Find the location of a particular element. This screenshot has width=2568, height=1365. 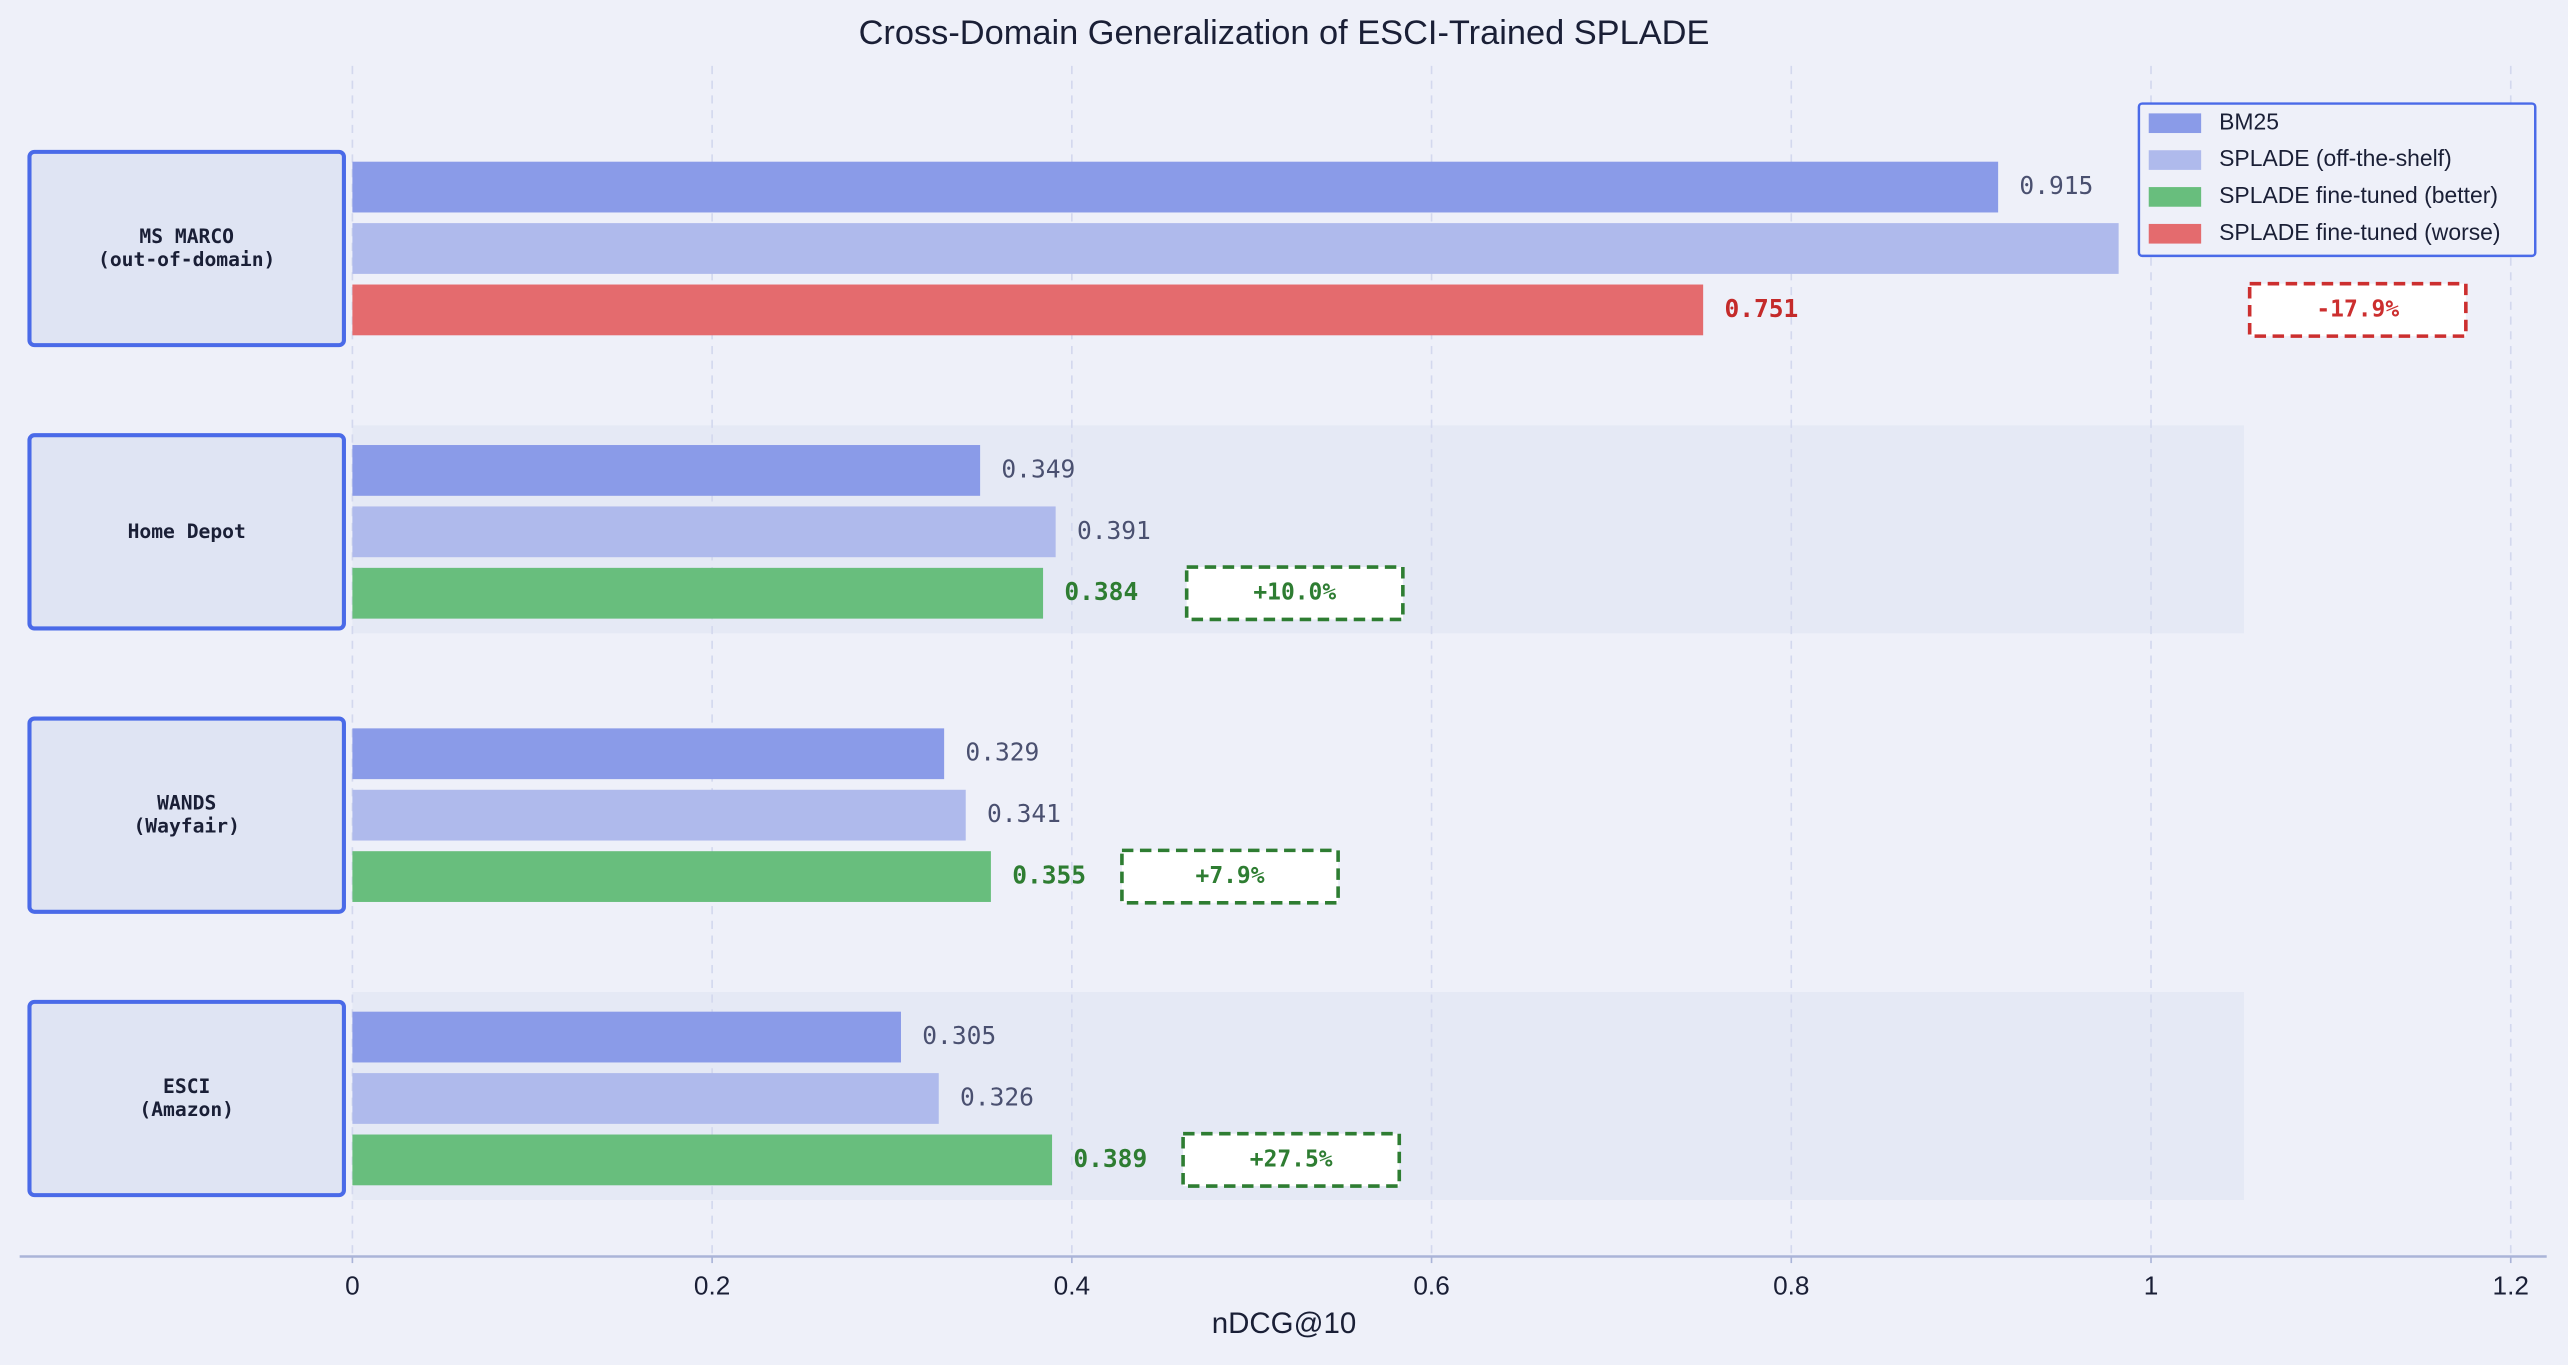

annotation: +10.0% is located at coordinates (1294, 593).